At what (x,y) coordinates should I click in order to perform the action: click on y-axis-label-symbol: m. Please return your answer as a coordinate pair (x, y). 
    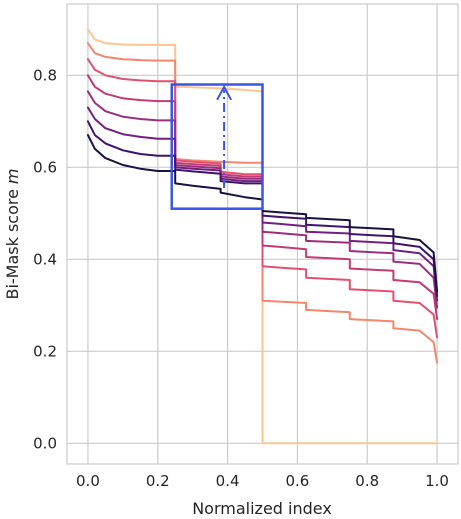
    Looking at the image, I should click on (12, 176).